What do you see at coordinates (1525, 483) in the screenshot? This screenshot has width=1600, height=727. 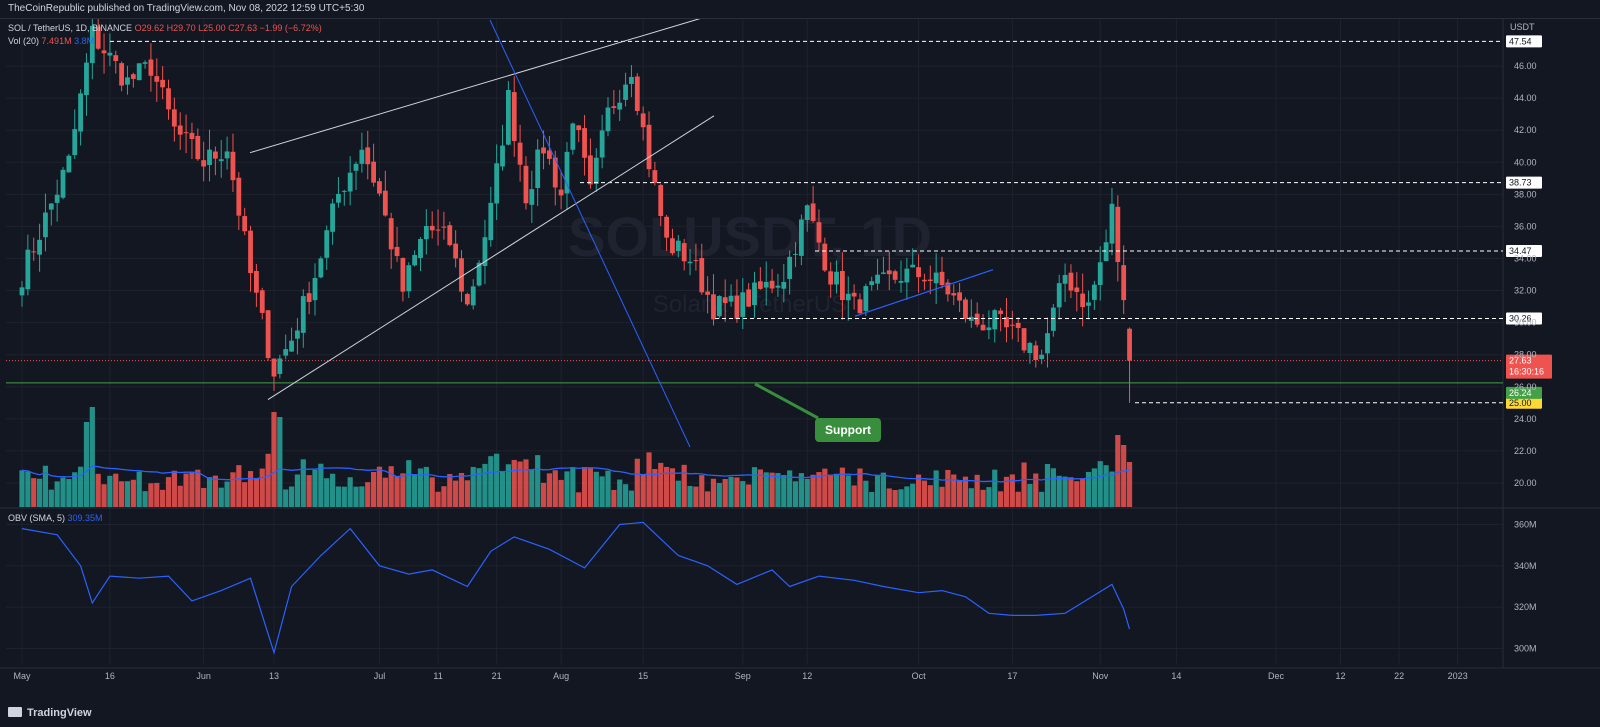 I see `price-tick-label: 20.00` at bounding box center [1525, 483].